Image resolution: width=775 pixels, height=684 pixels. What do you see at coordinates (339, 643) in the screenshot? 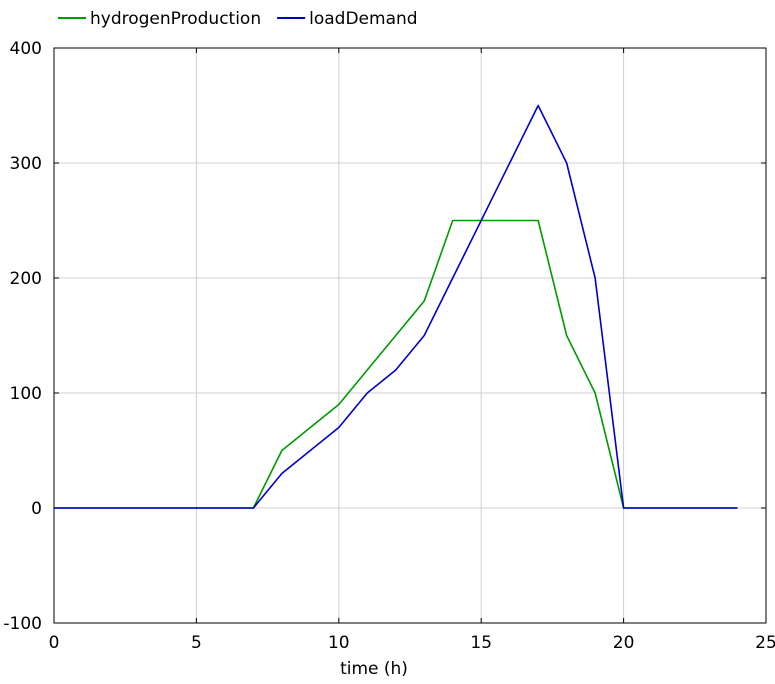
I see `x-tick-label: 10` at bounding box center [339, 643].